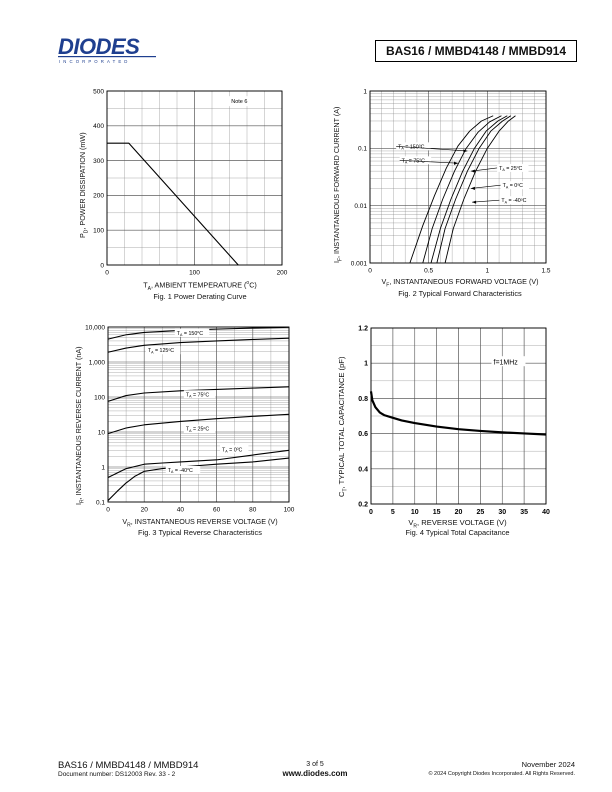 Image resolution: width=612 pixels, height=792 pixels. What do you see at coordinates (343, 426) in the screenshot?
I see `fig4-y-axis-title: CT, TYPICAL TOTAL CAPACITANCE (pF)` at bounding box center [343, 426].